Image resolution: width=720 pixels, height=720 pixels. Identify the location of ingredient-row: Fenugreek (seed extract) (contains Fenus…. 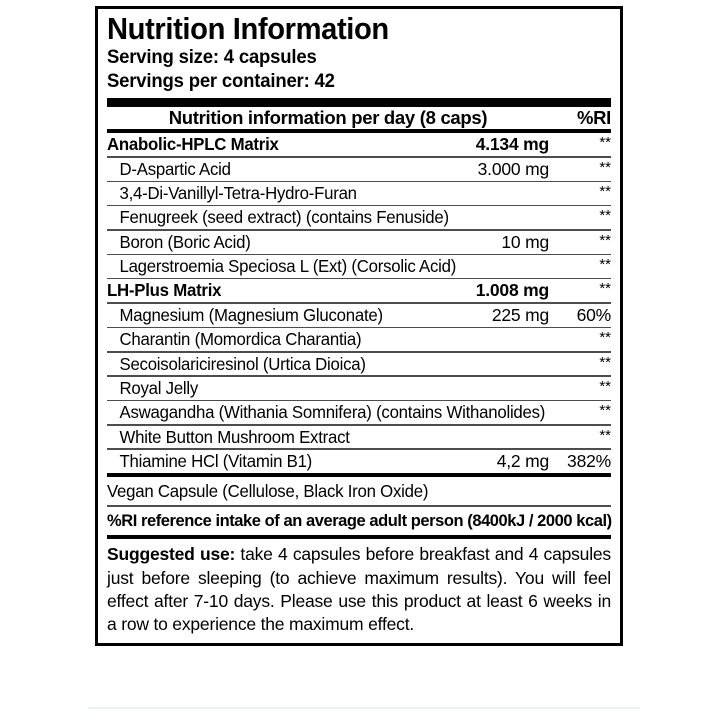
(359, 217).